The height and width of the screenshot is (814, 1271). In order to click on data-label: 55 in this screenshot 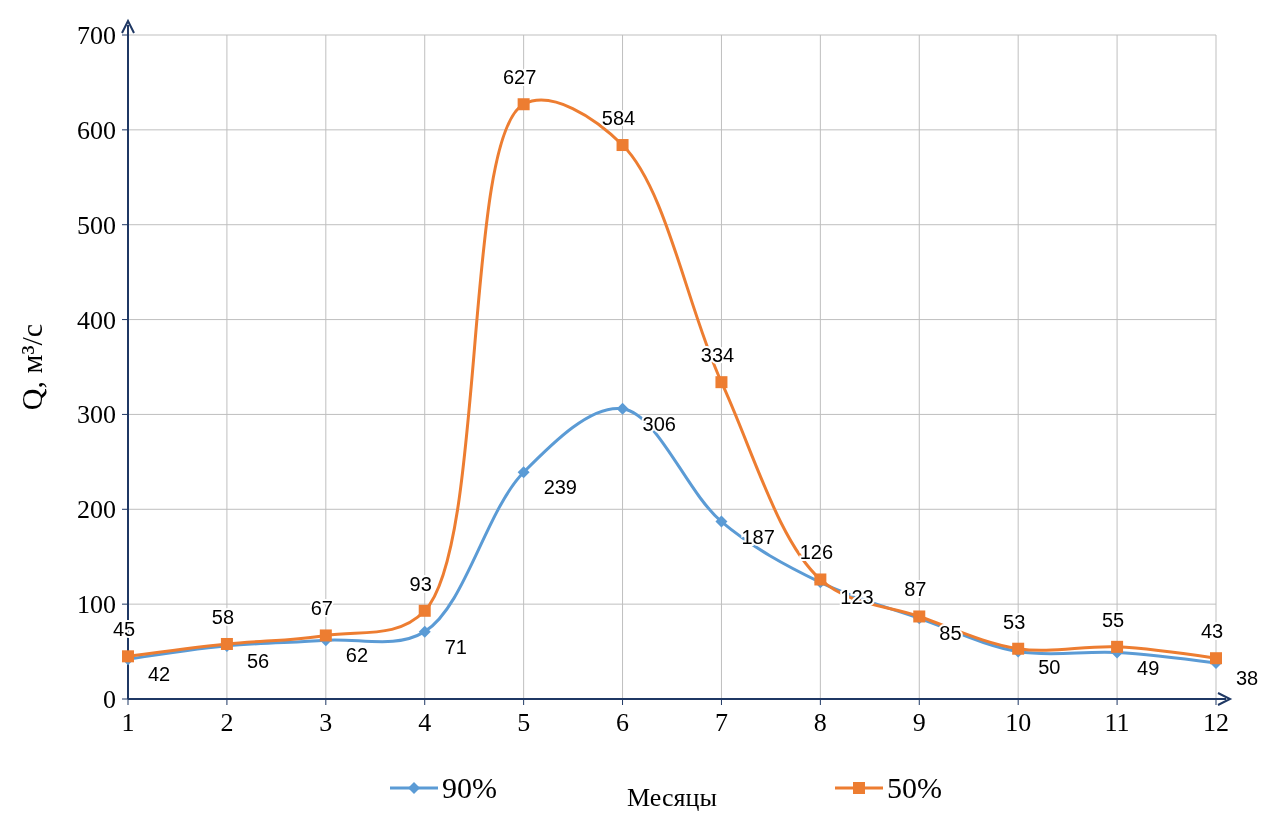, I will do `click(1113, 619)`.